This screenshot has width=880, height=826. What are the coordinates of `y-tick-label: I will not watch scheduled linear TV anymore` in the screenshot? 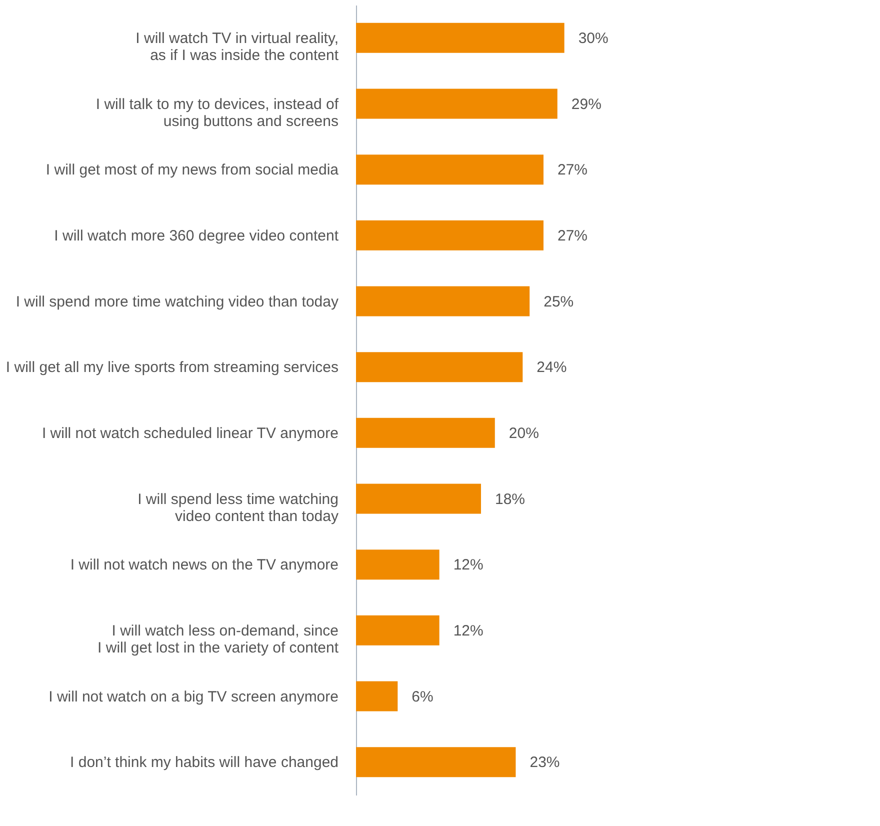 It's located at (190, 433).